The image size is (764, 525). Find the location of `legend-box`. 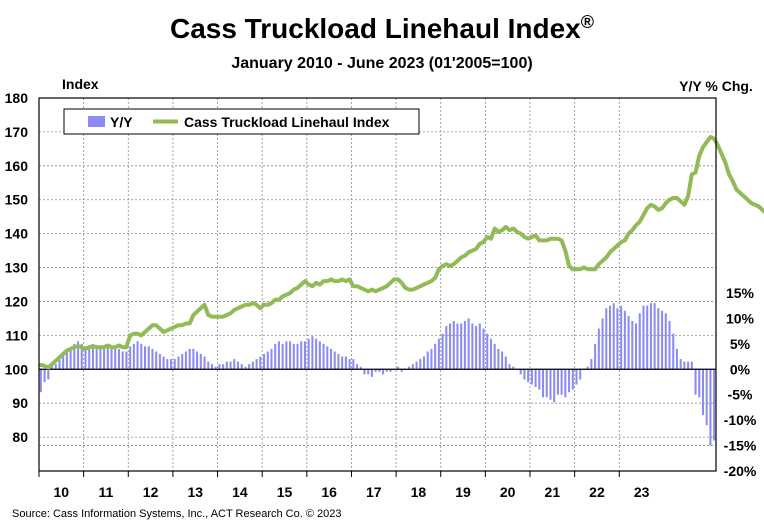

legend-box is located at coordinates (241, 121).